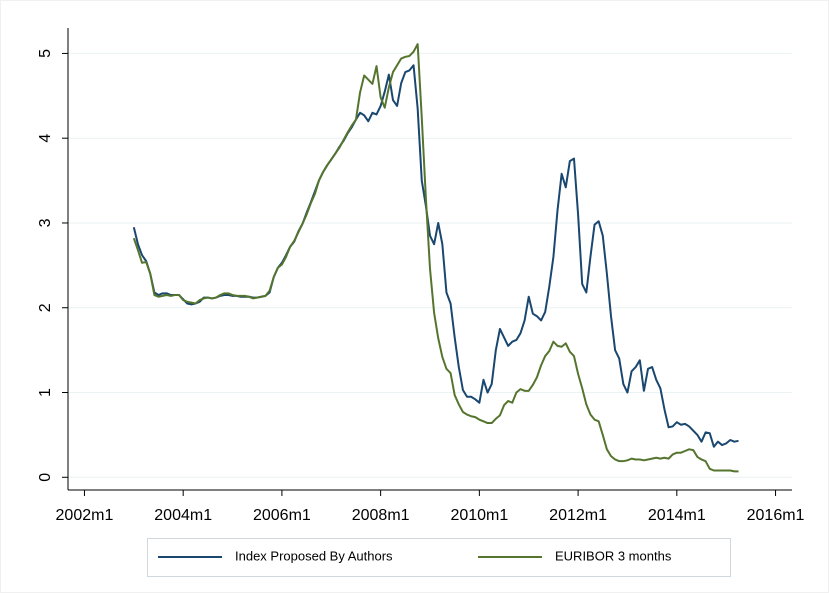  I want to click on legend-box, so click(439, 557).